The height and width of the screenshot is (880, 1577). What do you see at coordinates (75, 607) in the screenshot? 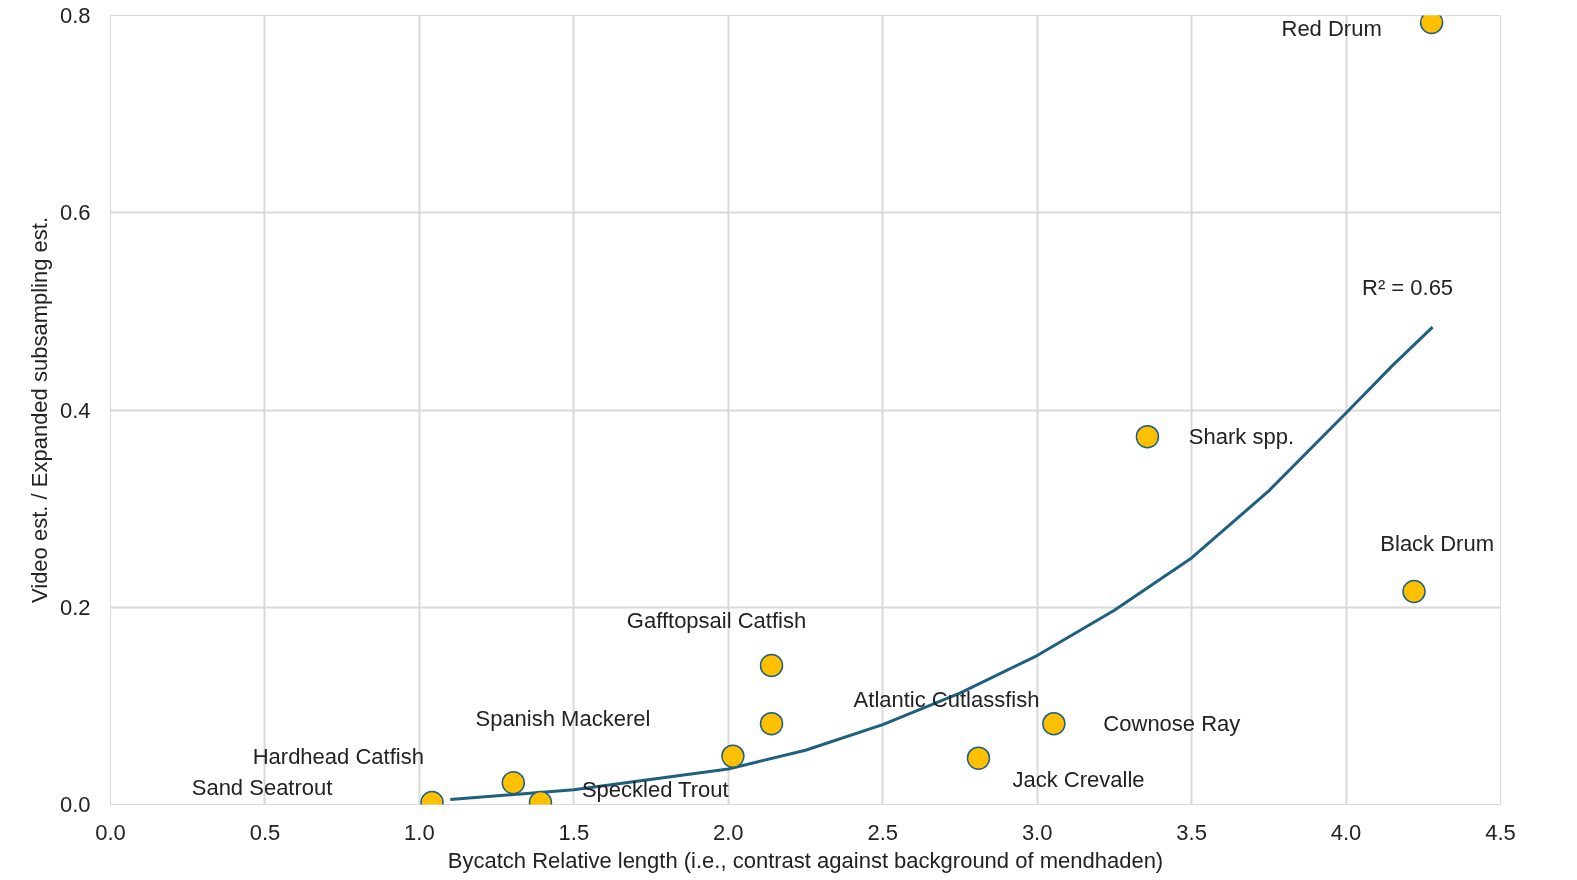
I see `y-tick-label: 0.2` at bounding box center [75, 607].